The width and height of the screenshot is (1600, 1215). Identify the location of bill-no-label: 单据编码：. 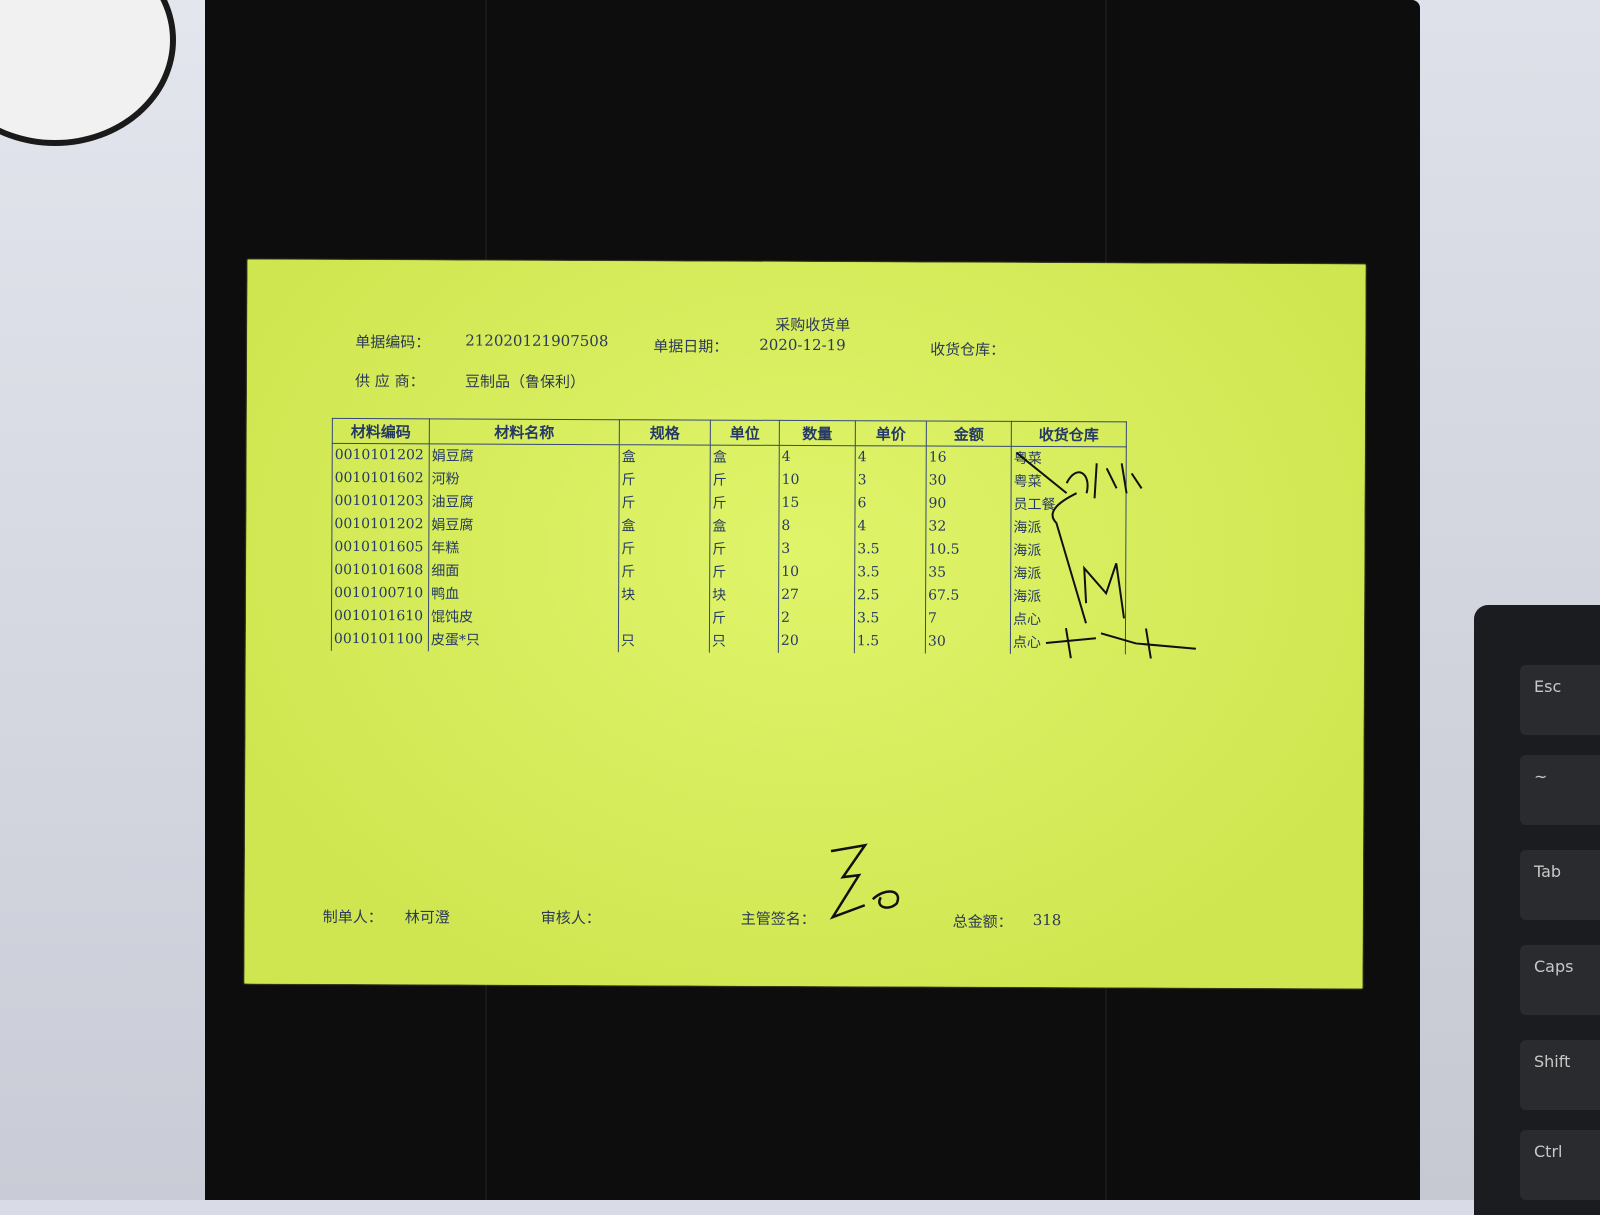
(393, 342).